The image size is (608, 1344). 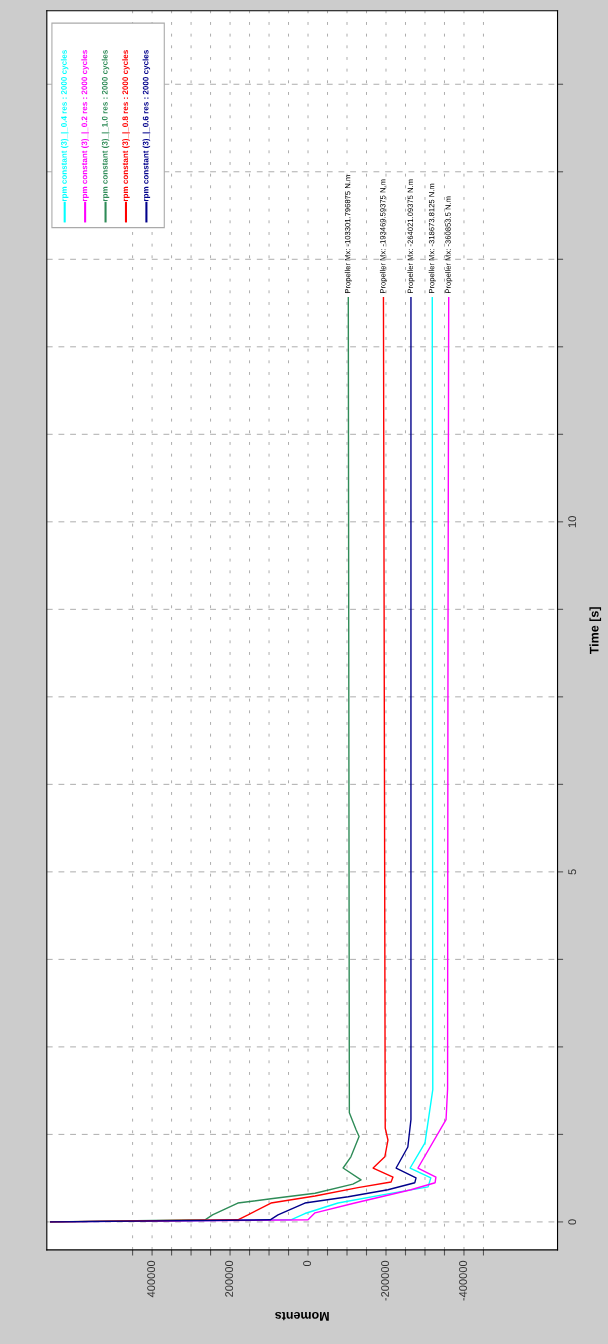 What do you see at coordinates (229, 1278) in the screenshot?
I see `x-tick-label: 200000` at bounding box center [229, 1278].